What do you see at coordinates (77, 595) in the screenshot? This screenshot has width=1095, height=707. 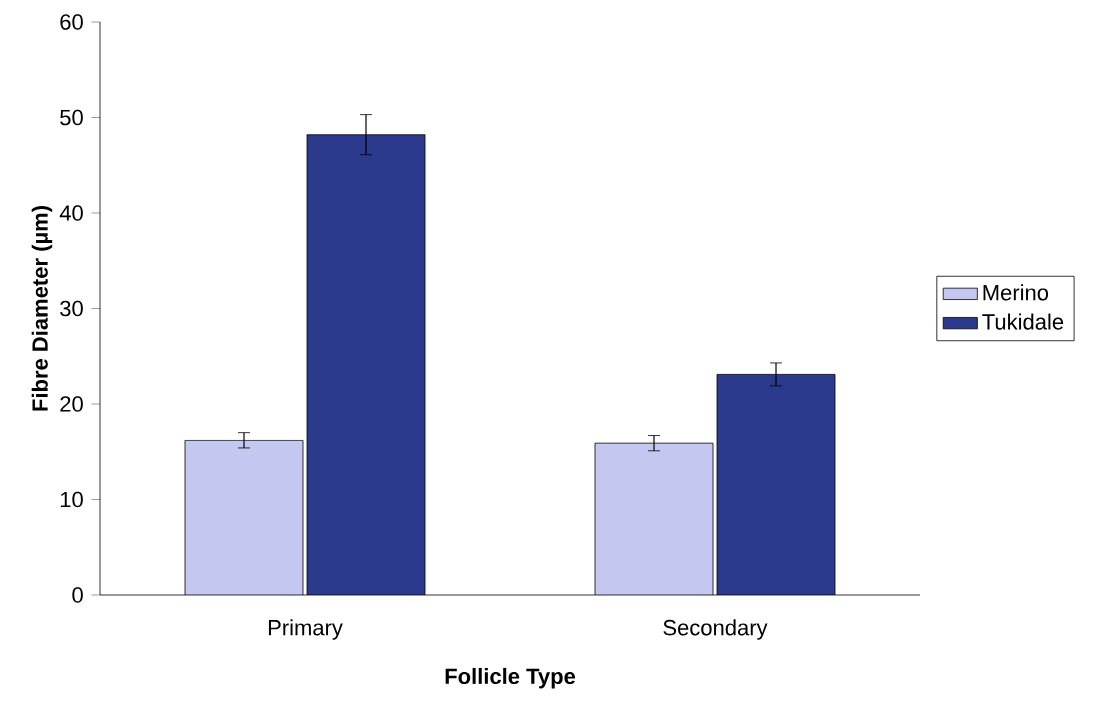 I see `y-tick-label: 0` at bounding box center [77, 595].